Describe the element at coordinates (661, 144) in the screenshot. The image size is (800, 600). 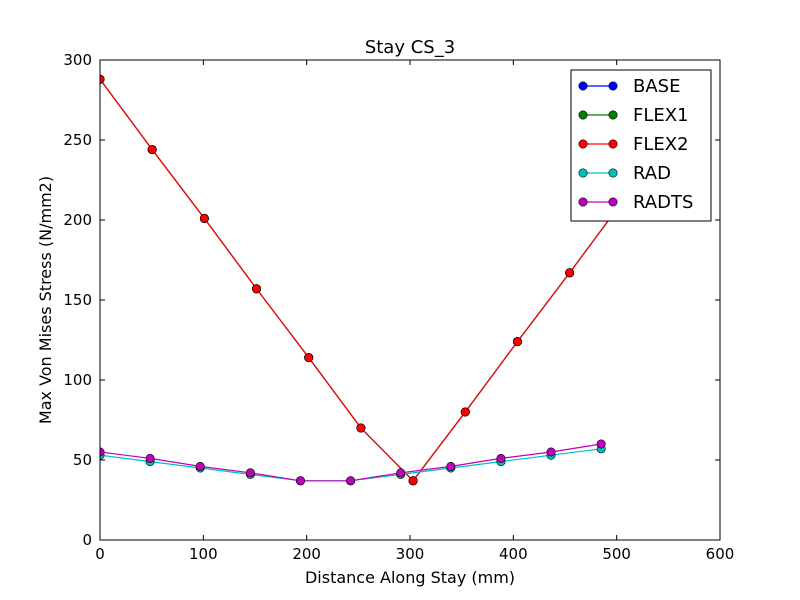
I see `legend-label-flex2: FLEX2` at that location.